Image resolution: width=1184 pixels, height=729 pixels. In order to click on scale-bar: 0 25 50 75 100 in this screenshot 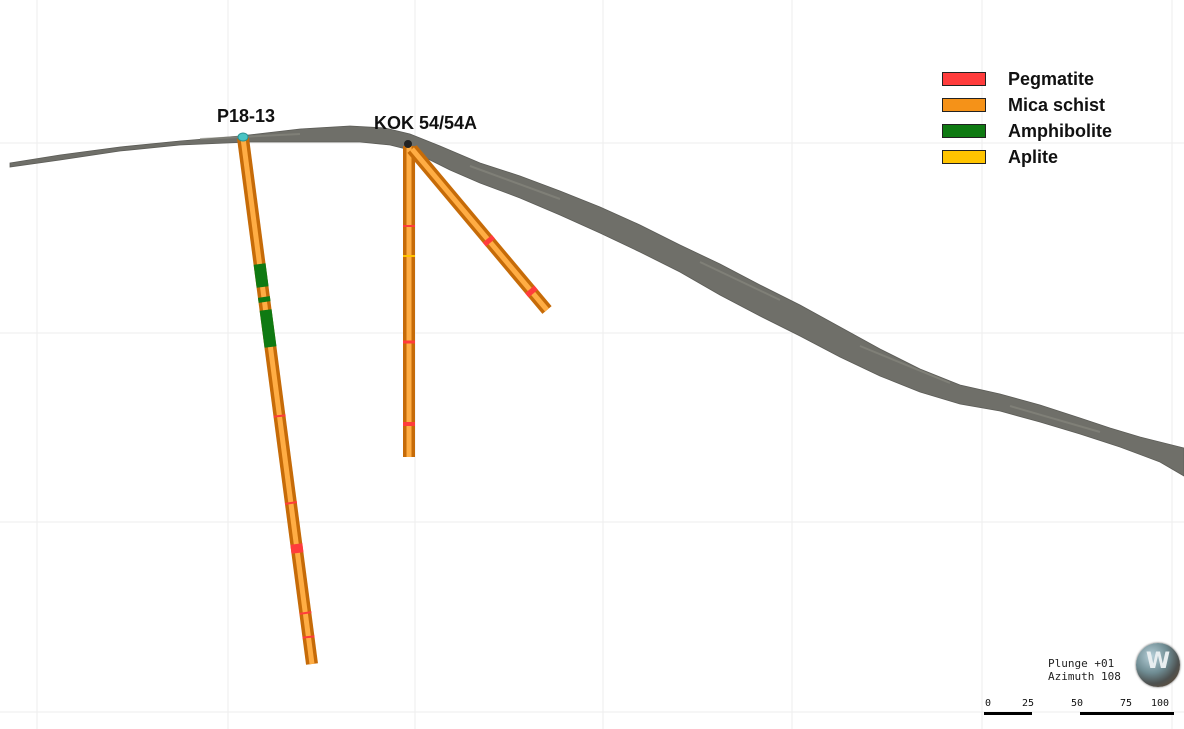, I will do `click(1079, 711)`.